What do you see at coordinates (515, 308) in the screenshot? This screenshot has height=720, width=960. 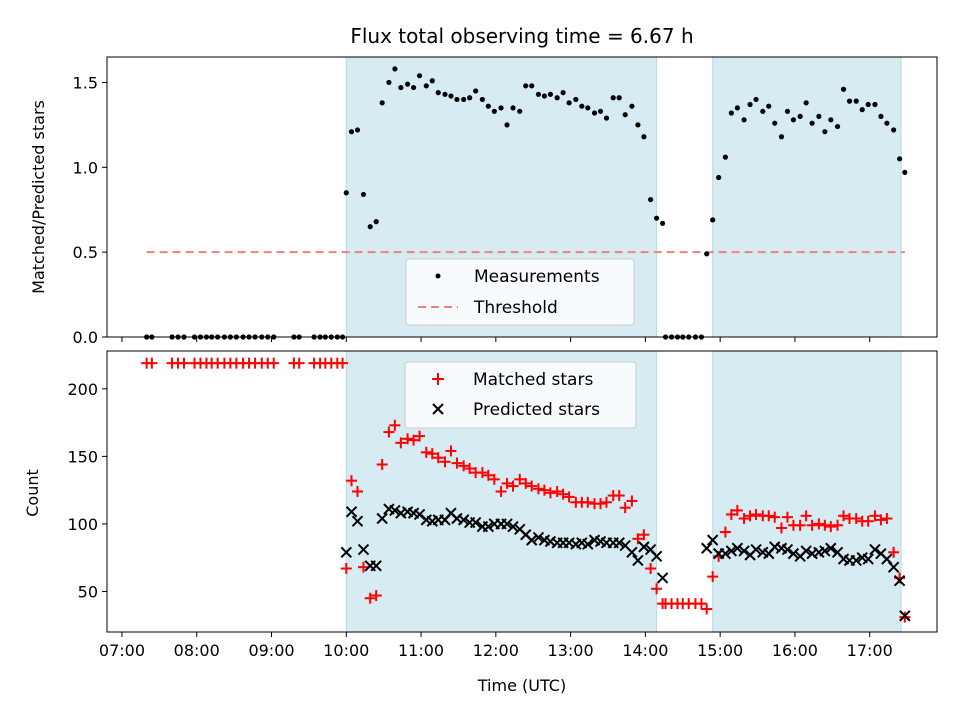 I see `legend-threshold-label: Threshold` at bounding box center [515, 308].